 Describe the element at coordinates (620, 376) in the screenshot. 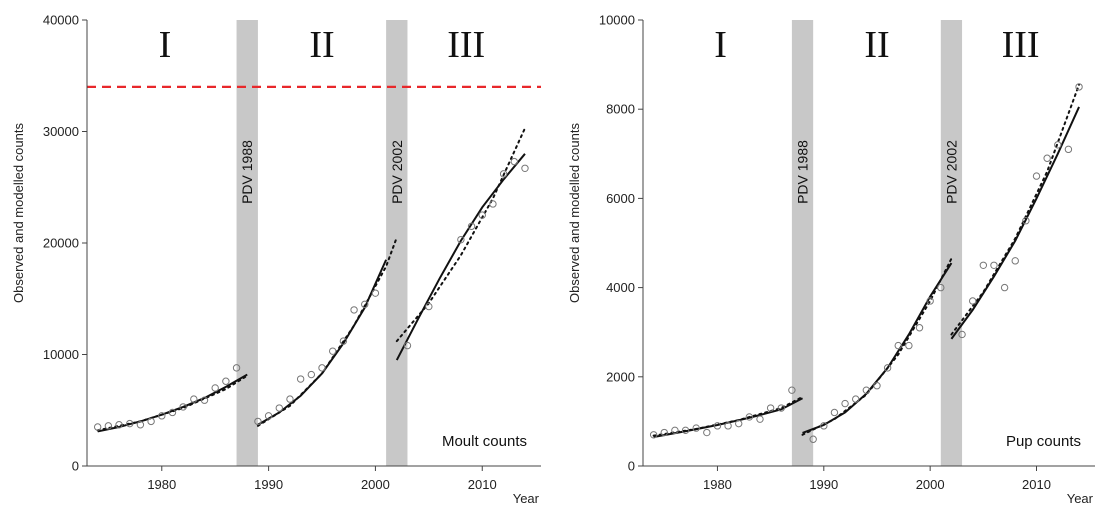

I see `y-tick-label: 2000` at that location.